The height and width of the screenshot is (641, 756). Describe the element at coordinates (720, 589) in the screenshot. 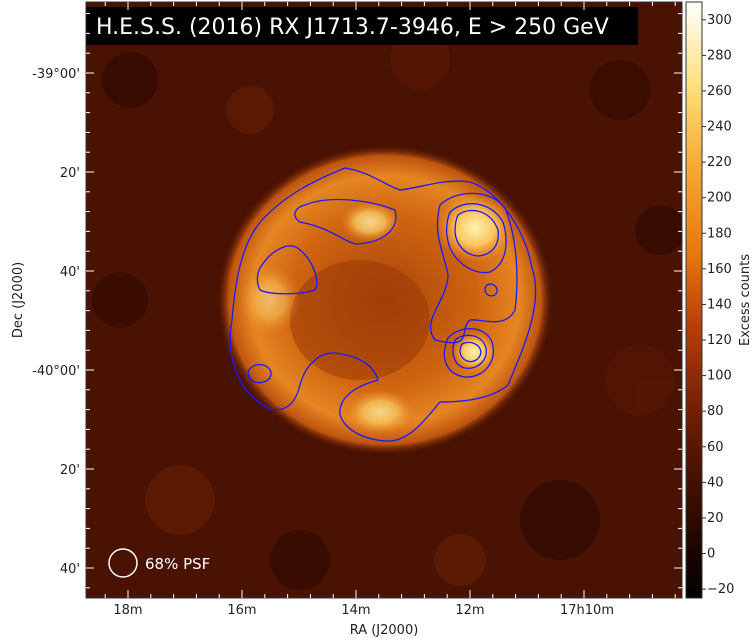

I see `colorbar-tick-label: −20` at that location.